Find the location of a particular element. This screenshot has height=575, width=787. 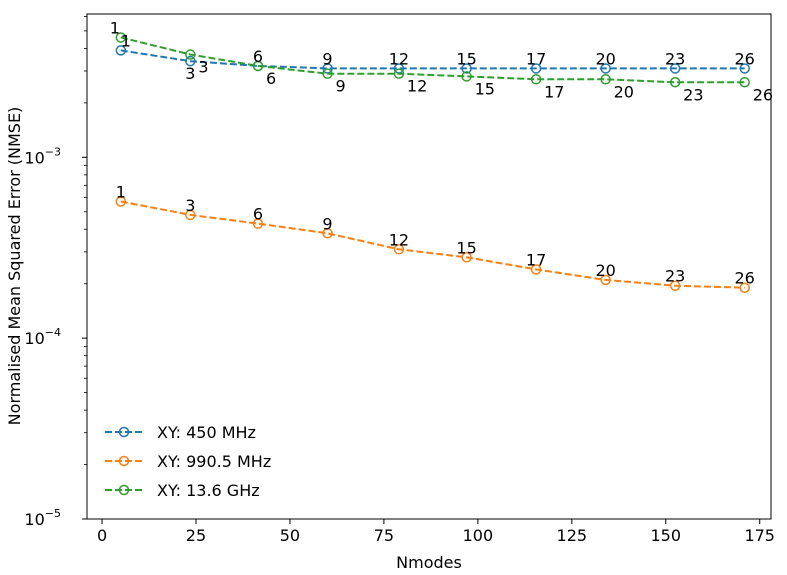

x-tick-label: 100 is located at coordinates (478, 535).